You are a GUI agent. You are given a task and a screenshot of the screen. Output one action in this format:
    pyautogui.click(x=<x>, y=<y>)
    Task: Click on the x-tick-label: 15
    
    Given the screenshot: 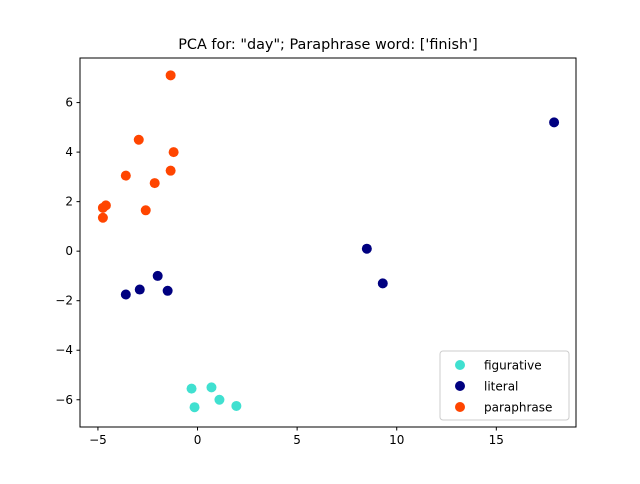 What is the action you would take?
    pyautogui.click(x=496, y=440)
    